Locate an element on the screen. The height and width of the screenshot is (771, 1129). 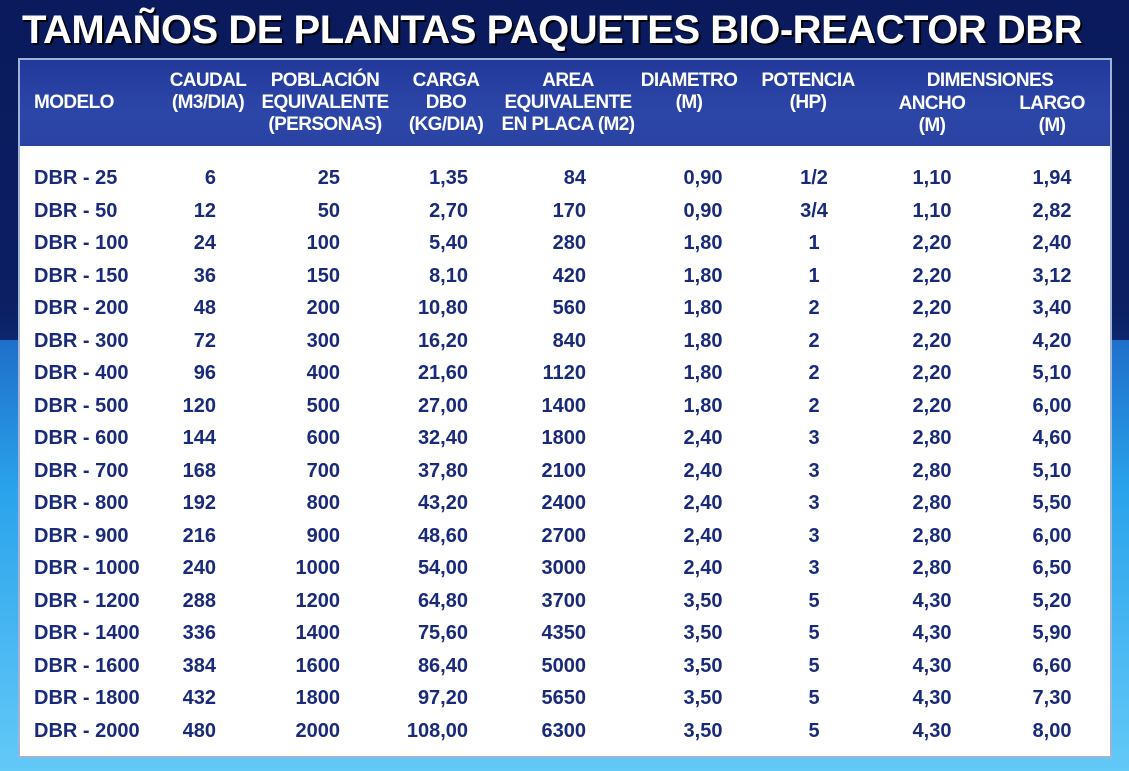
cell-poblacion: 600 is located at coordinates (323, 438).